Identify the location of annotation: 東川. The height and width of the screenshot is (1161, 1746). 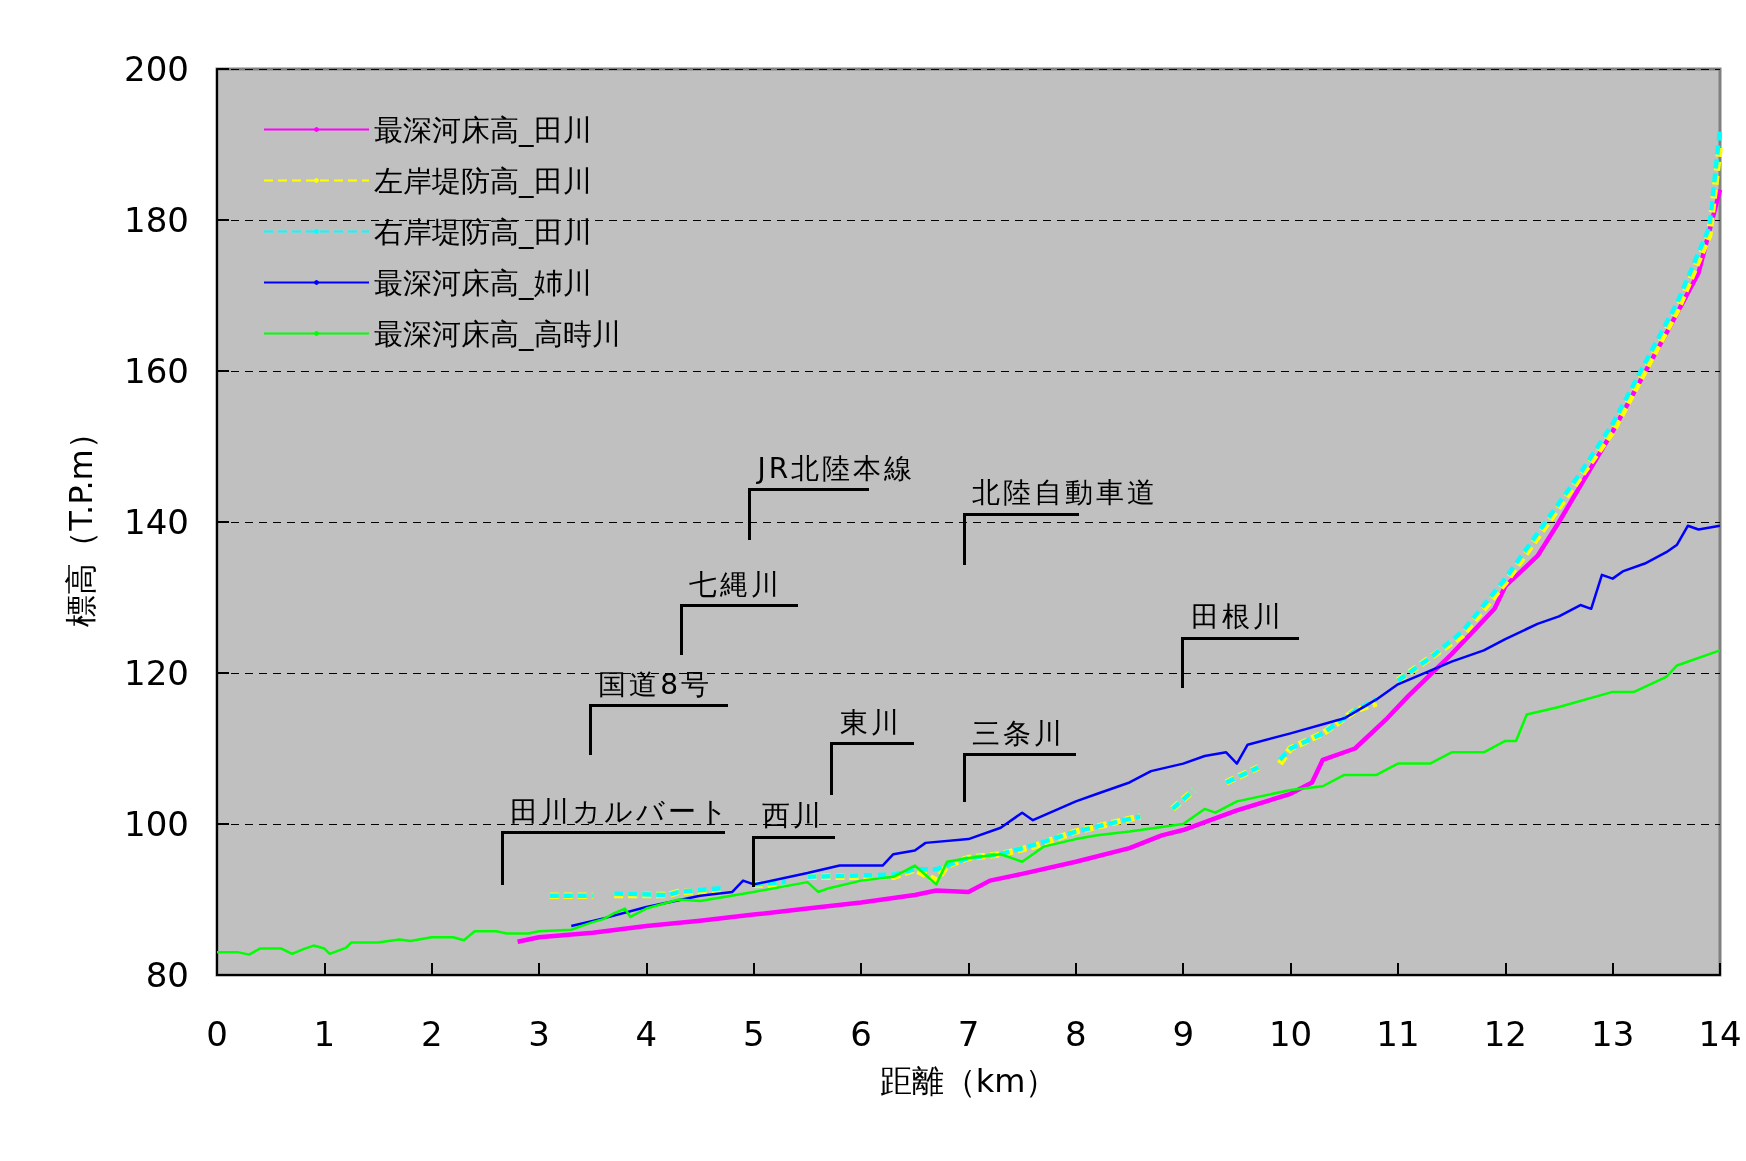
(870, 722).